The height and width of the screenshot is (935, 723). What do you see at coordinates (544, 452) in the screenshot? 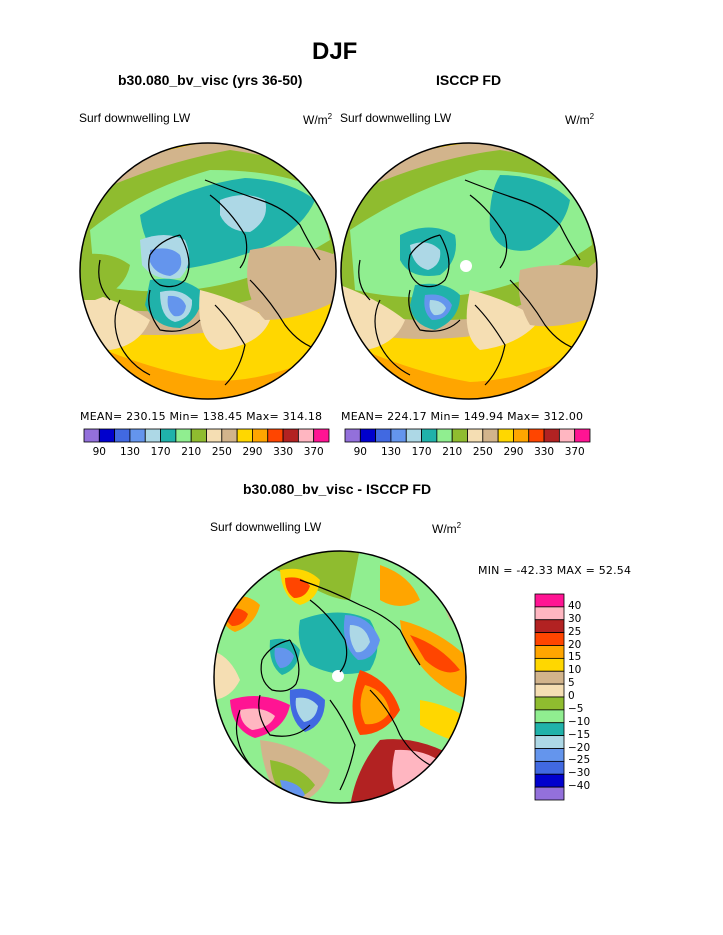
I see `colorbar-obs-tick-label: 330` at bounding box center [544, 452].